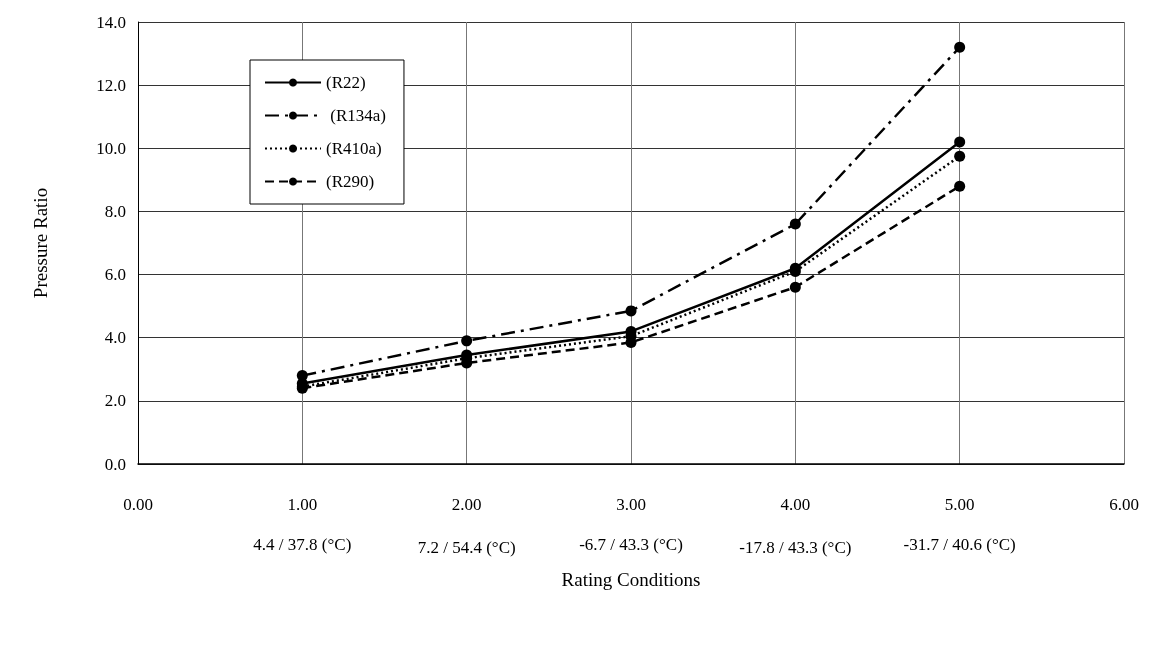  I want to click on x-tick-label: 3.00, so click(631, 504).